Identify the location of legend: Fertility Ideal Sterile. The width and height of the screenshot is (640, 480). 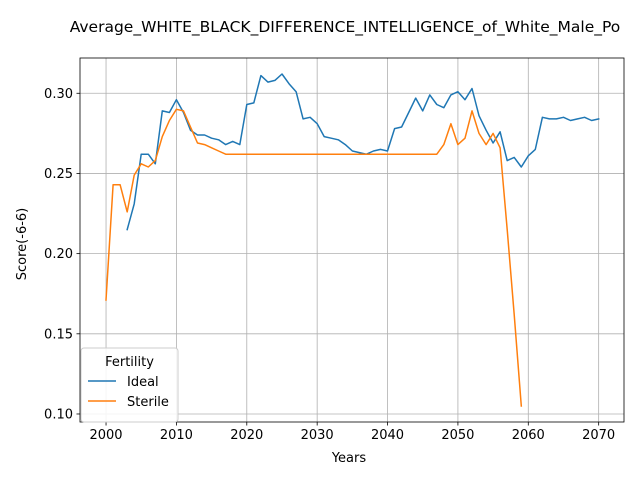
(129, 385).